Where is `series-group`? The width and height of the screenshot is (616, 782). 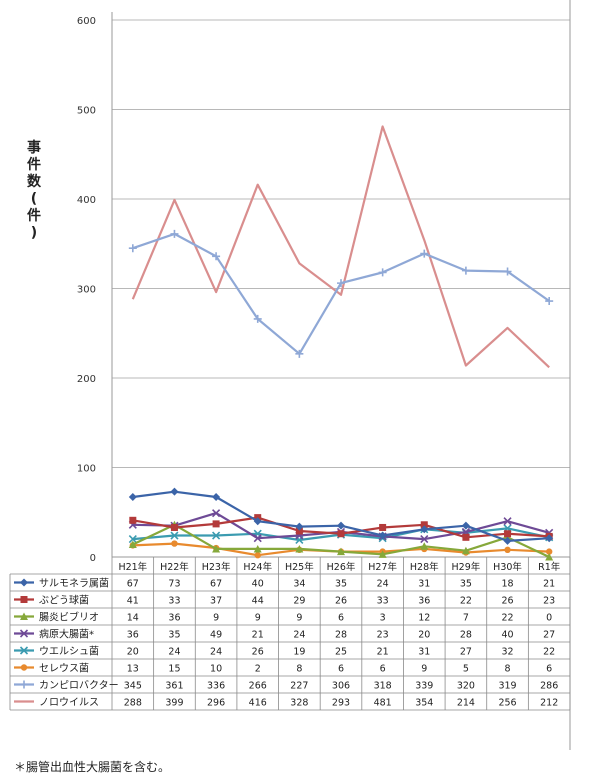 series-group is located at coordinates (341, 540).